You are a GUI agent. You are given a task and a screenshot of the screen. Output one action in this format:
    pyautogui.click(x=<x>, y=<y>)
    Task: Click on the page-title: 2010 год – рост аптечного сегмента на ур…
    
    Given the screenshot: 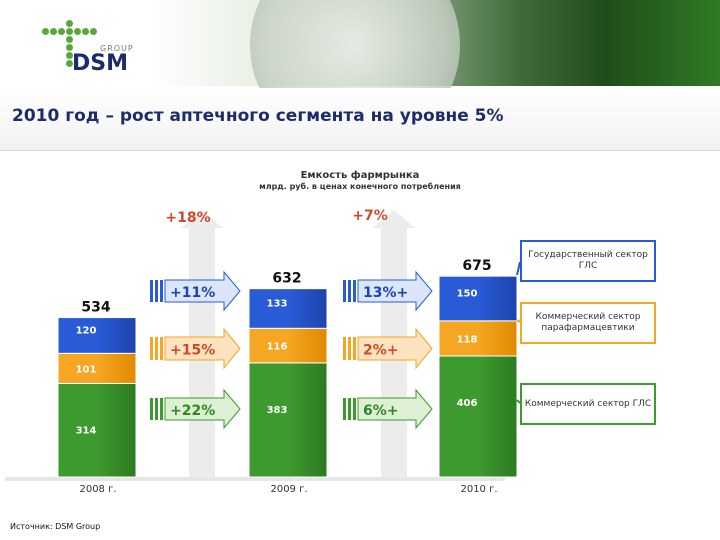 What is the action you would take?
    pyautogui.click(x=258, y=116)
    